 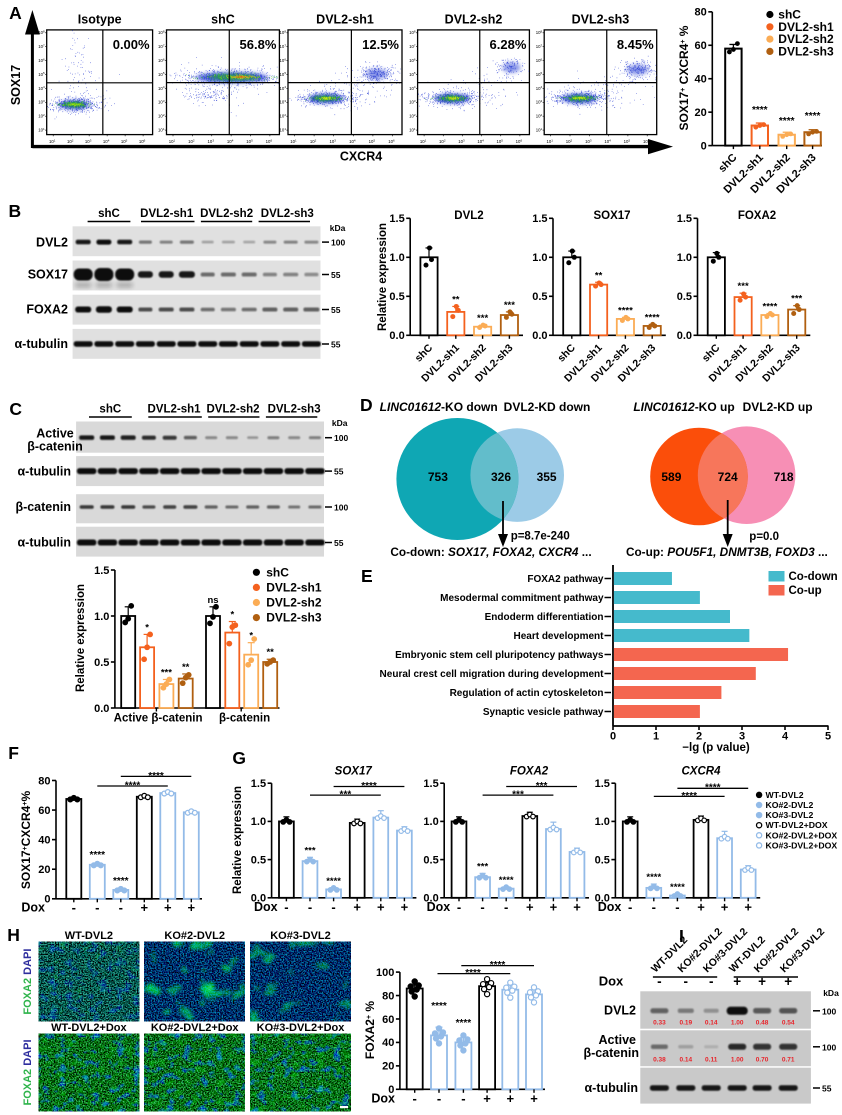 I want to click on svg-text: 1.5, so click(x=101, y=571).